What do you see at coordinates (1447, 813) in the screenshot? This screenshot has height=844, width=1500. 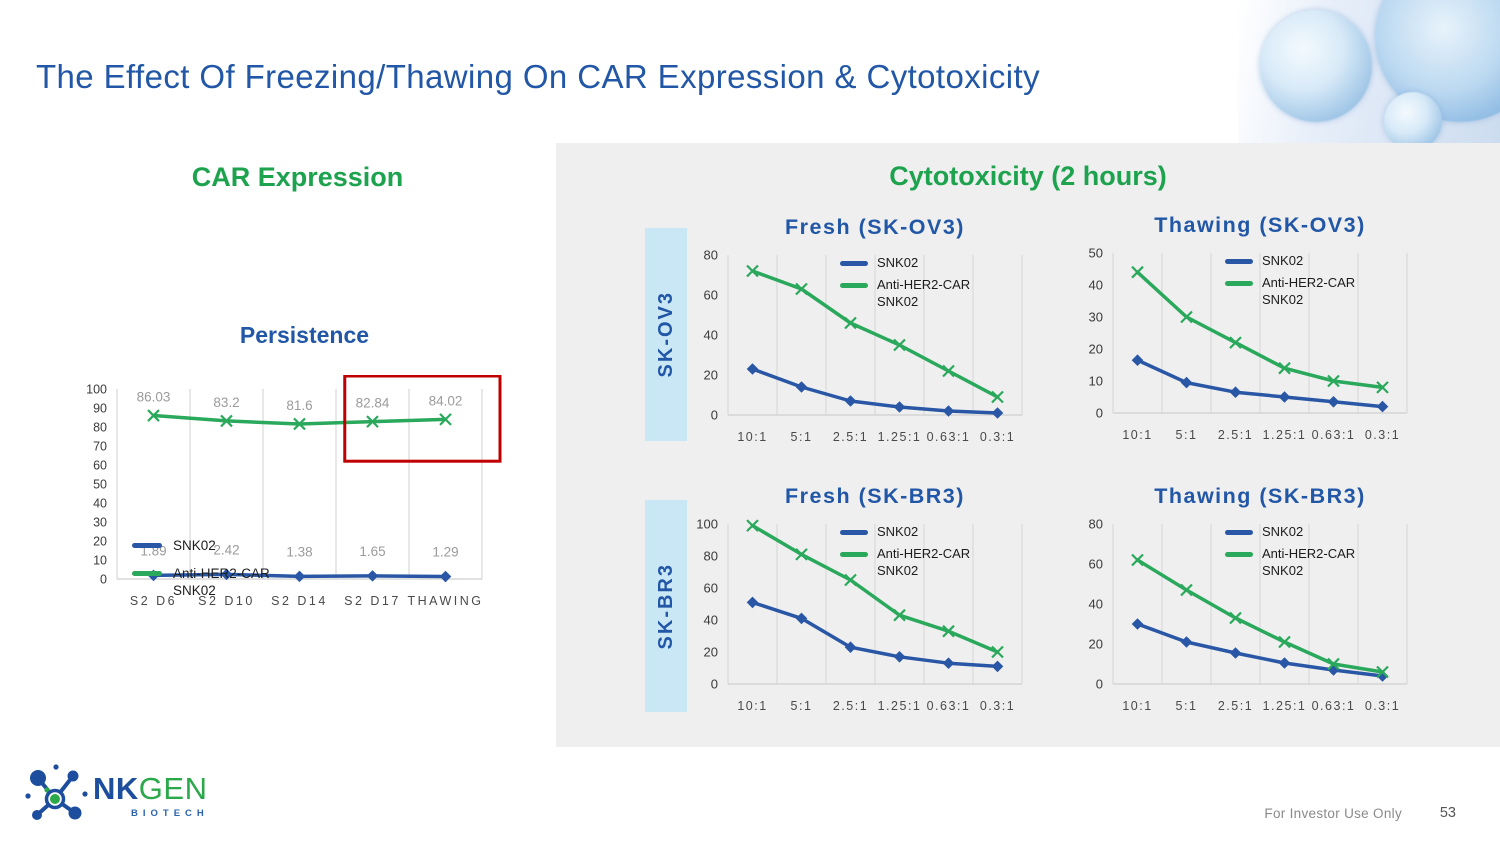 I see `page-number: 53` at bounding box center [1447, 813].